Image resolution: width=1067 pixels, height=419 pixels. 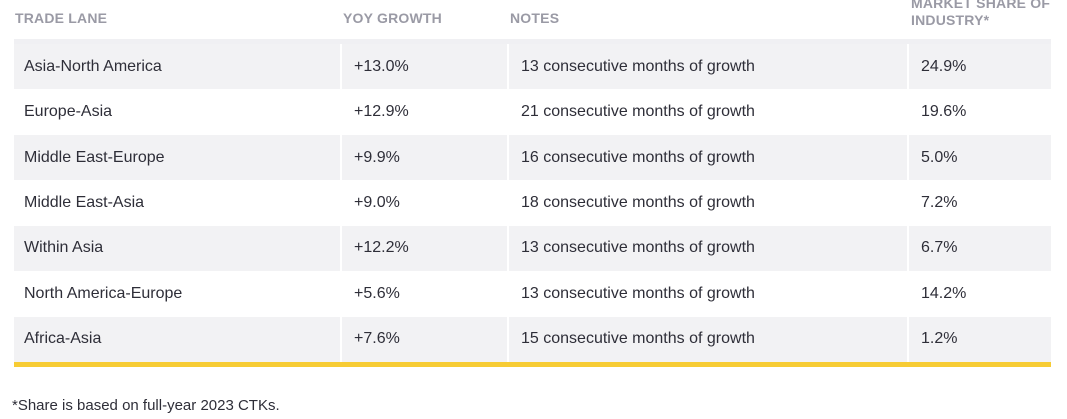 What do you see at coordinates (707, 157) in the screenshot?
I see `cell-notes: 16 consecutive months of growth` at bounding box center [707, 157].